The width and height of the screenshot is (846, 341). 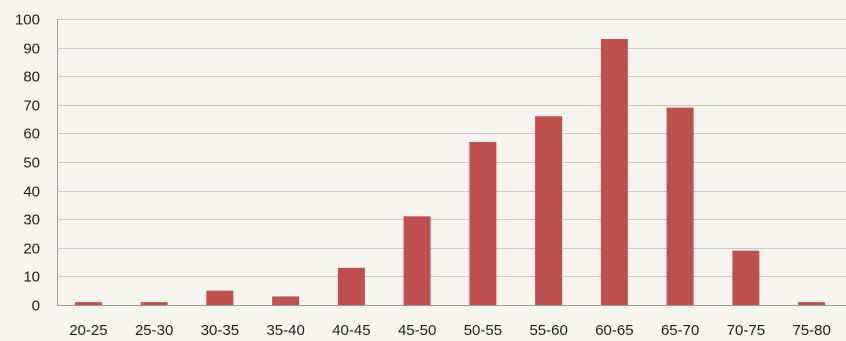 What do you see at coordinates (351, 330) in the screenshot?
I see `x-tick-label-40-45: 40-45` at bounding box center [351, 330].